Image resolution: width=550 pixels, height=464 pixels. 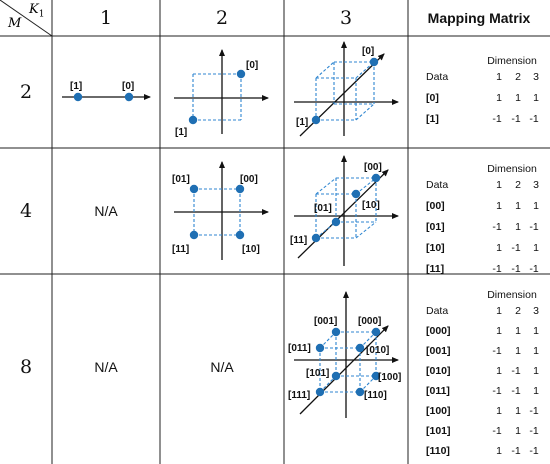 I want to click on label-110: [110], so click(x=375, y=395).